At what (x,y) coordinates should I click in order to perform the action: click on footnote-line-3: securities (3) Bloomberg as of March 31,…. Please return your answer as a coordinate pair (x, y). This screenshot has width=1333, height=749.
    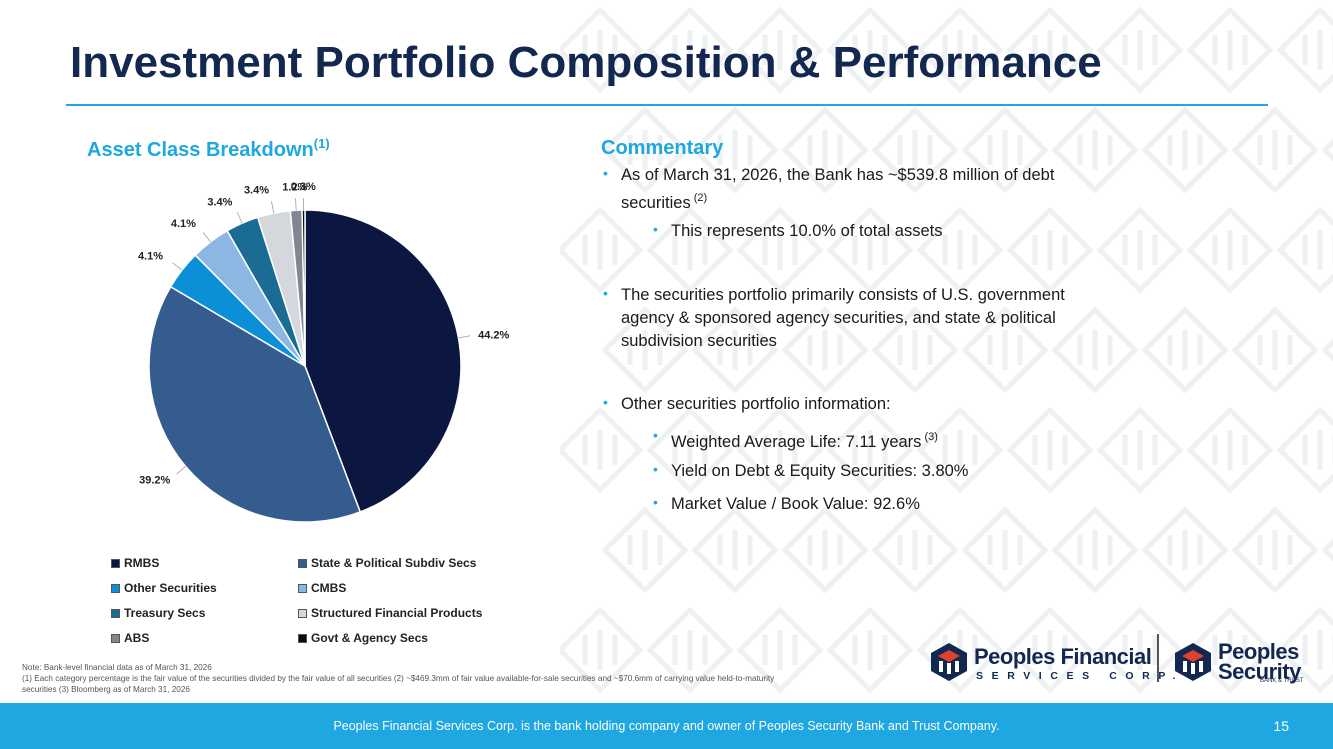
    Looking at the image, I should click on (106, 689).